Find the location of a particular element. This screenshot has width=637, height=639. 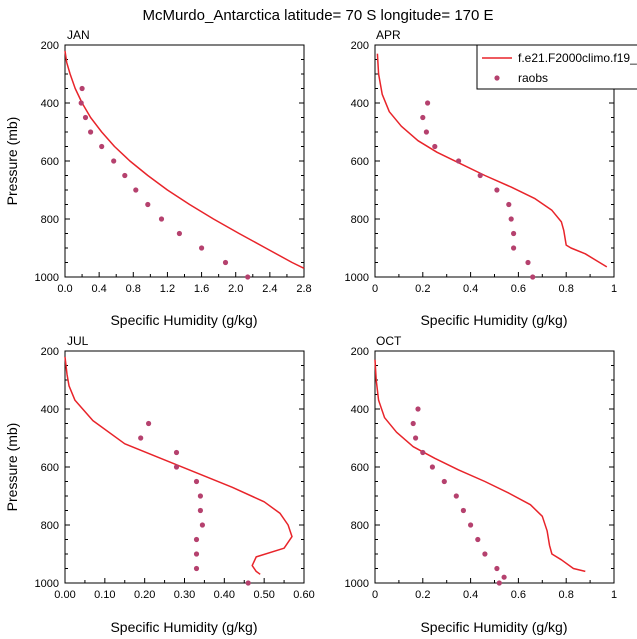

panel-jul-ytick-label: 200 is located at coordinates (50, 352).